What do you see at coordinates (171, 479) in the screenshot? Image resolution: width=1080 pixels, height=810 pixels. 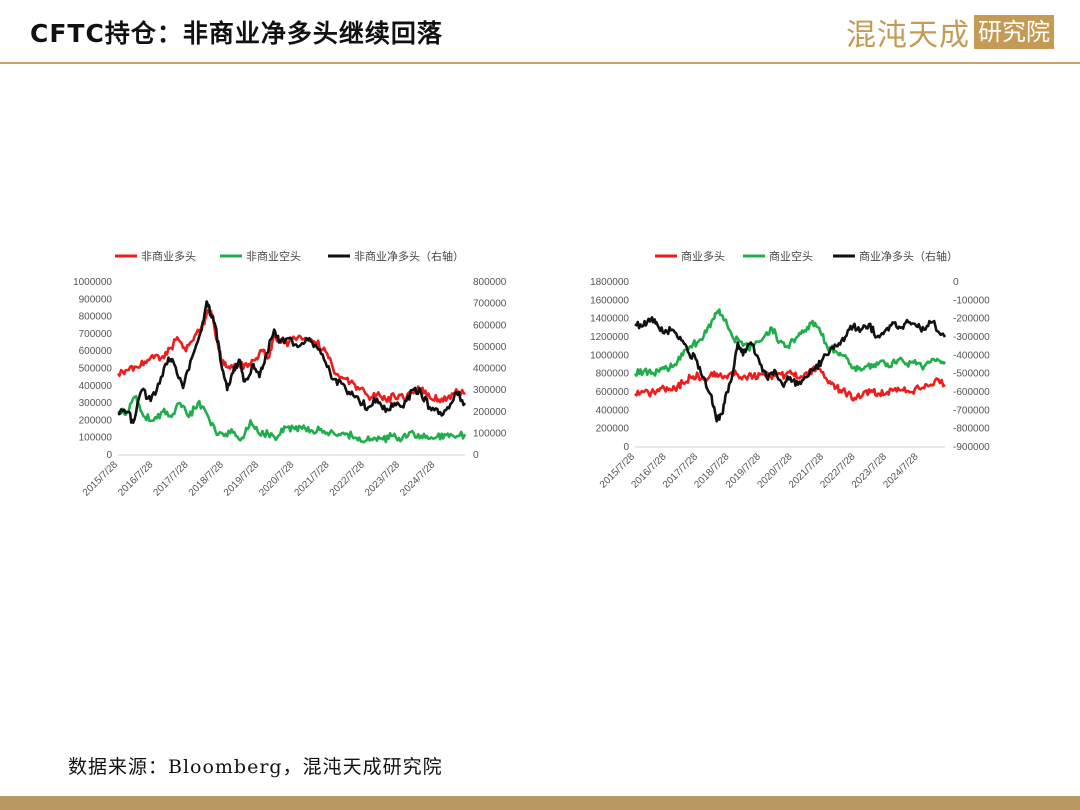 I see `x-tick-label: 2017/7/28` at bounding box center [171, 479].